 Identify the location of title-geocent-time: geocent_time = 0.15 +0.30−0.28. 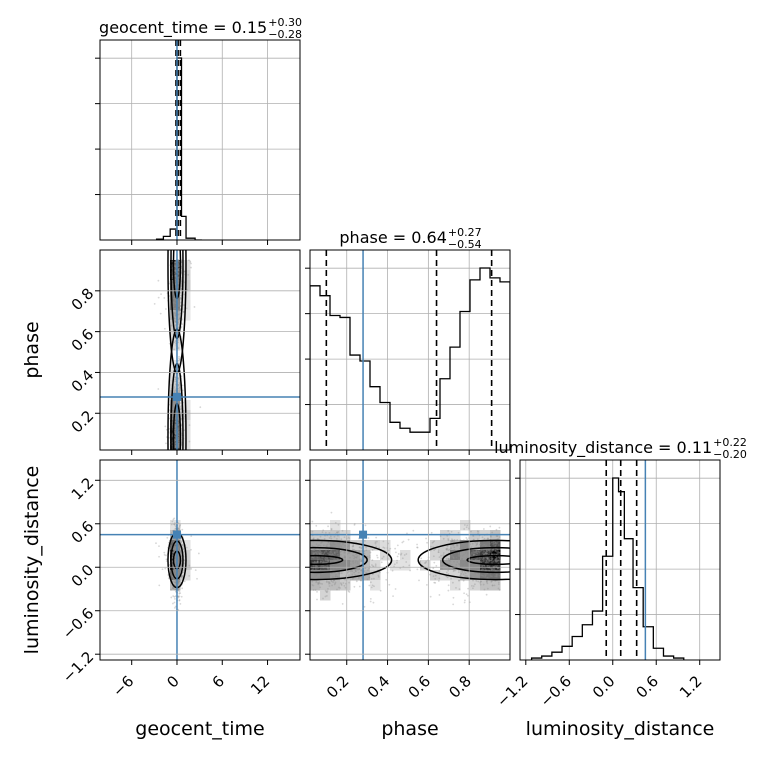
(200, 28).